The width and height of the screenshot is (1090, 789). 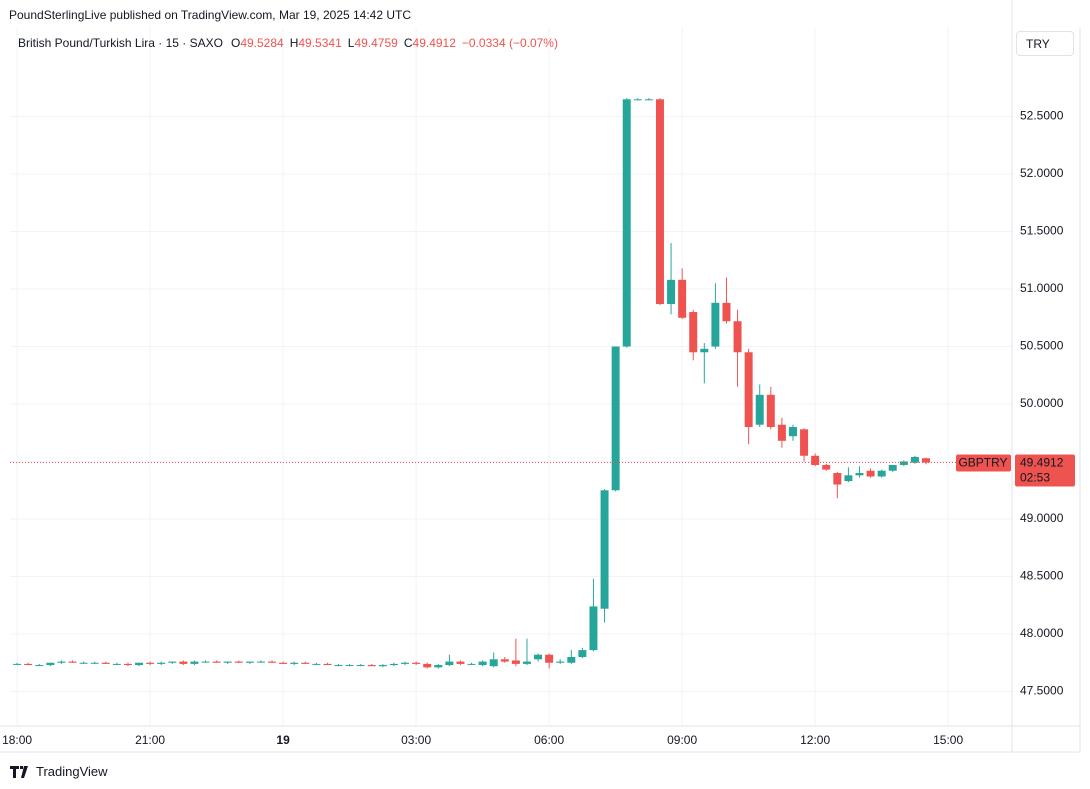 I want to click on footer-text: TradingView, so click(x=72, y=771).